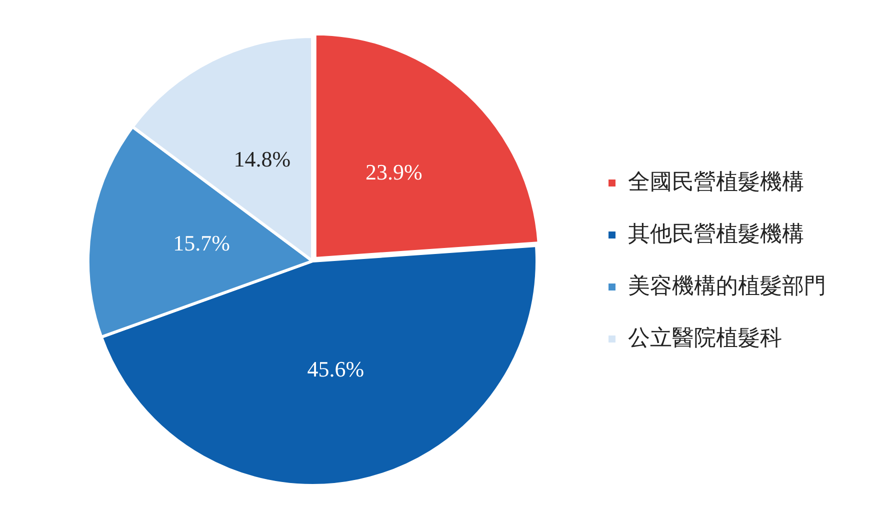 The image size is (884, 522). What do you see at coordinates (201, 243) in the screenshot?
I see `data-label: 15.7%` at bounding box center [201, 243].